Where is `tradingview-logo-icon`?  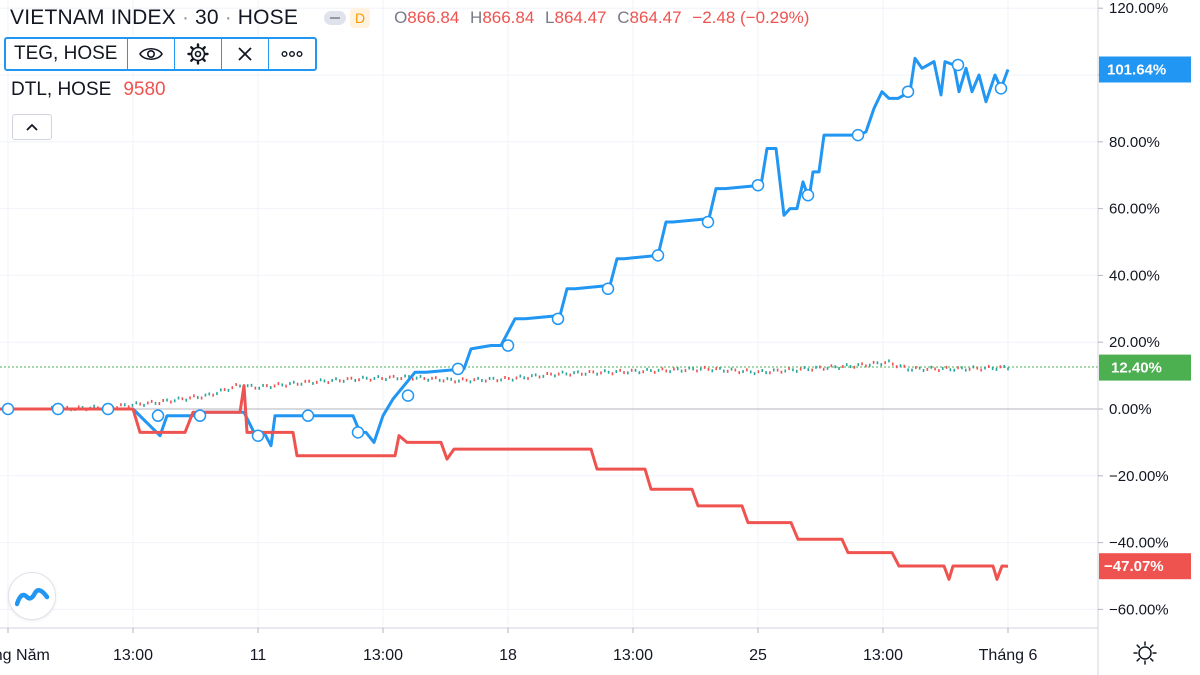
tradingview-logo-icon is located at coordinates (32, 597).